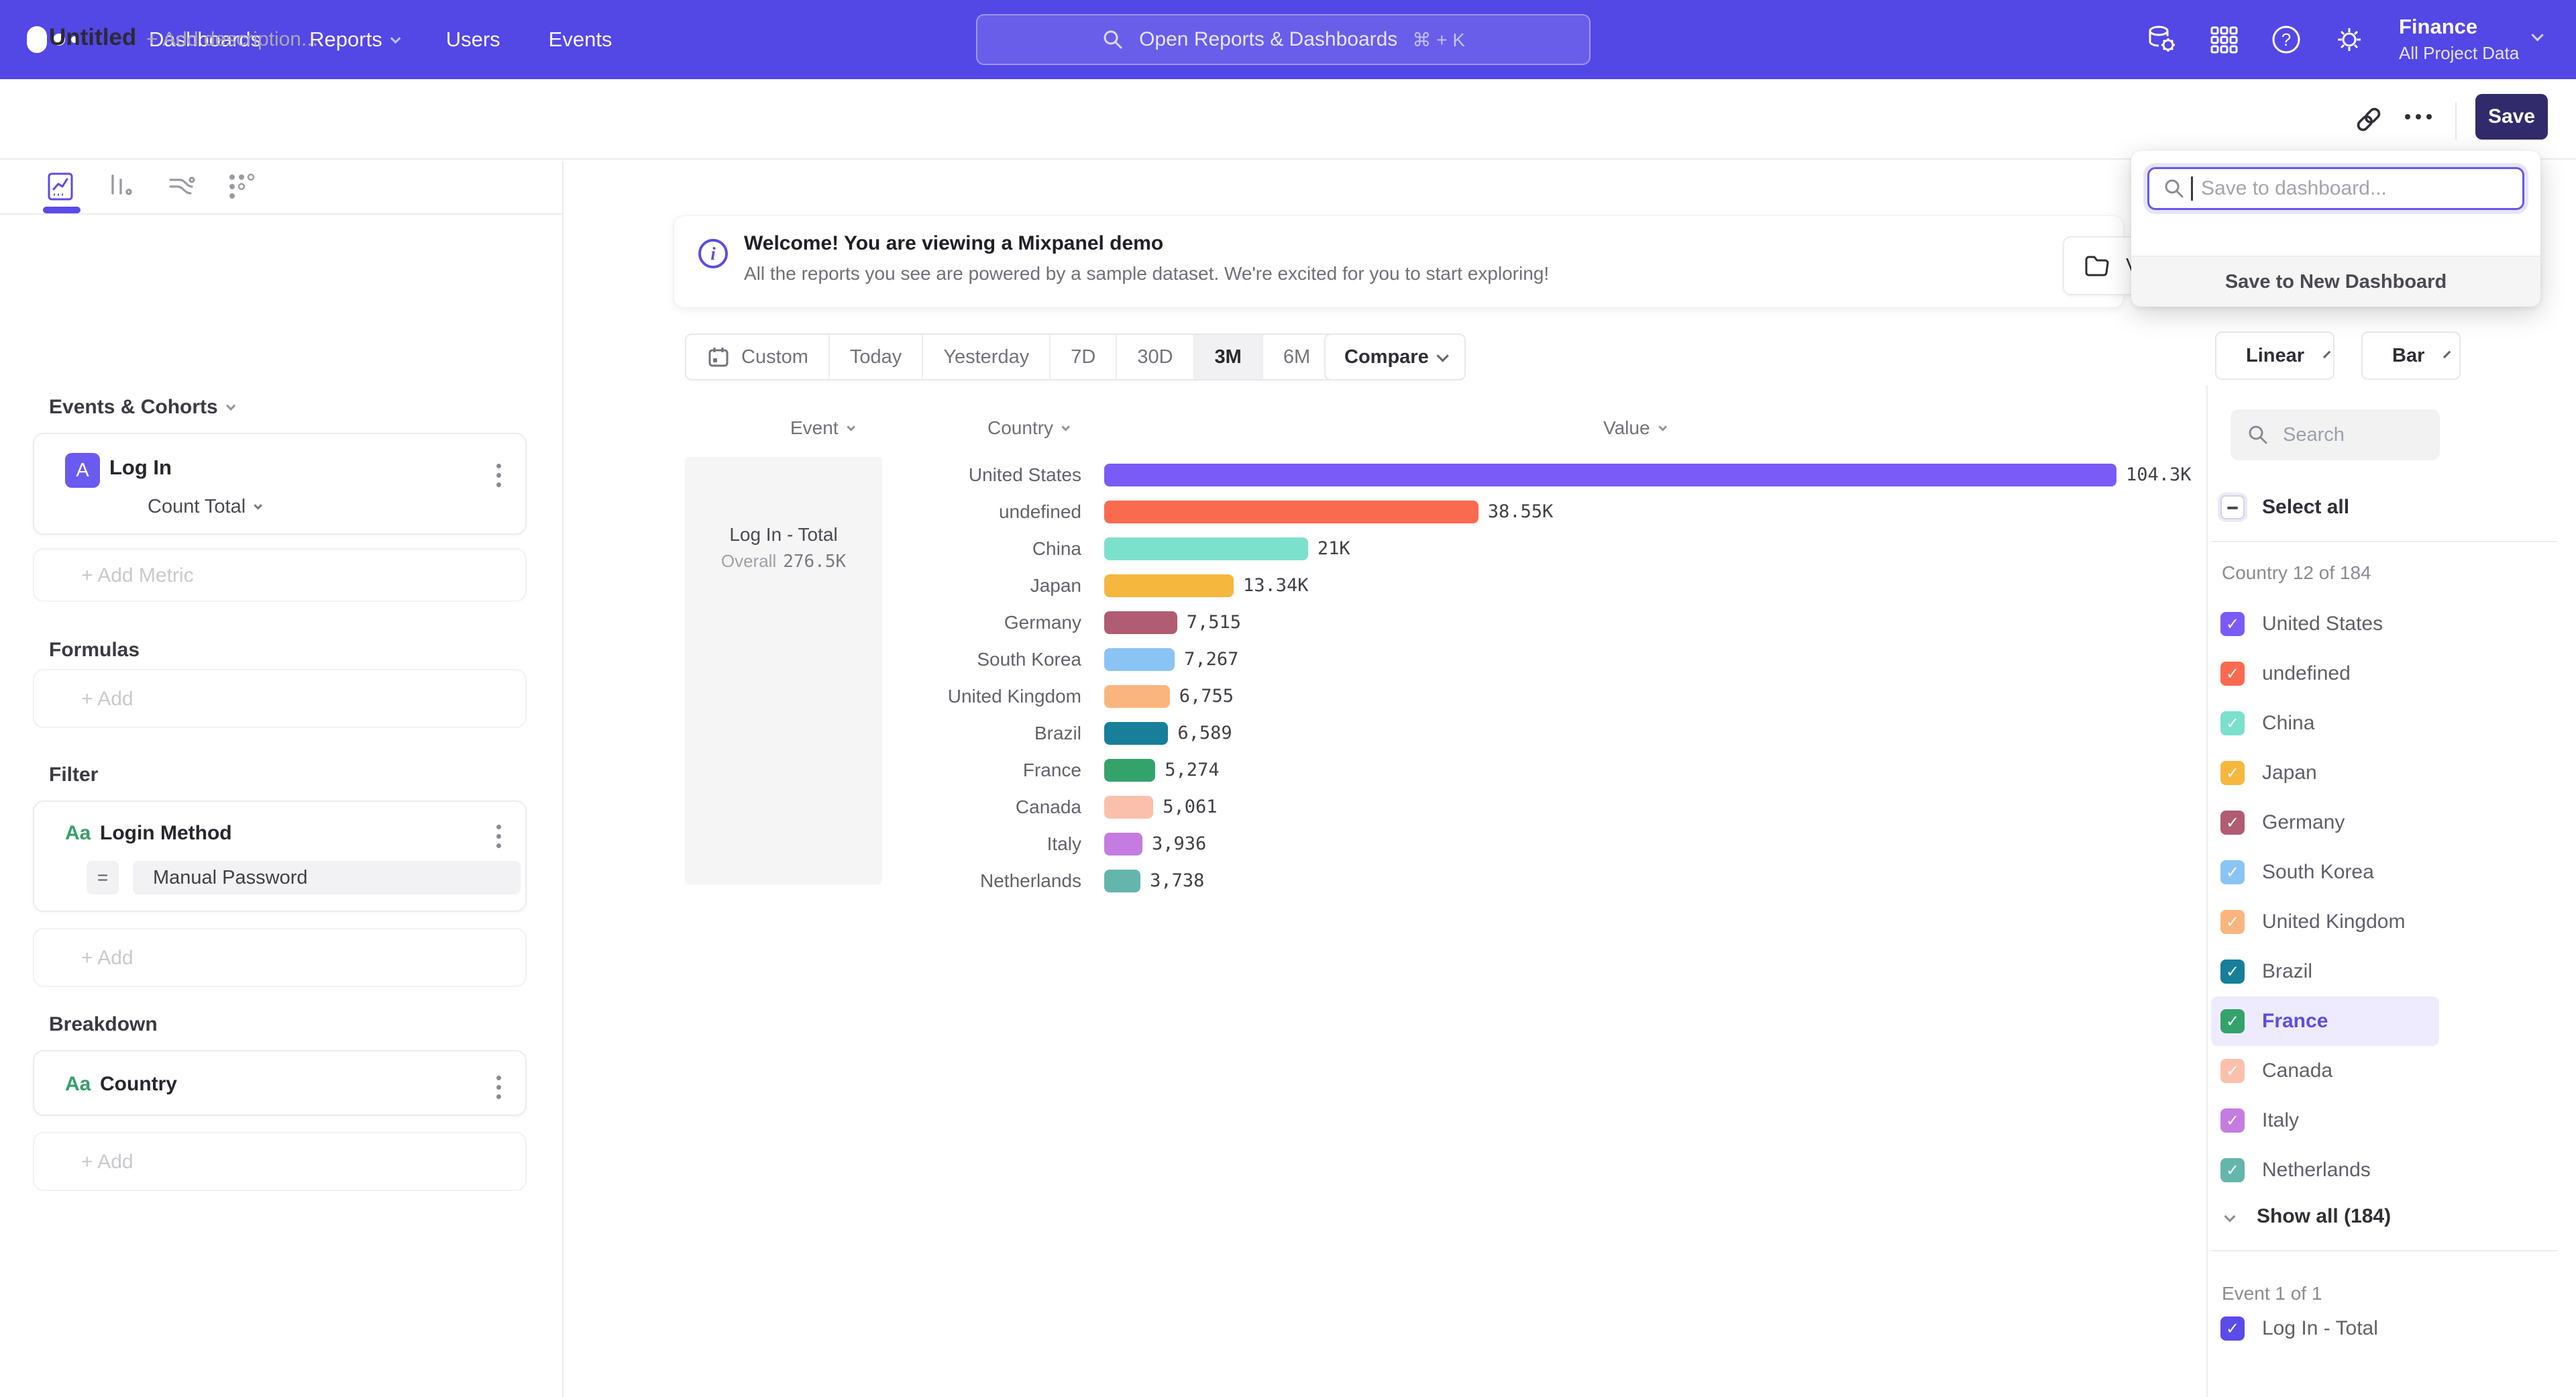 Image resolution: width=2576 pixels, height=1397 pixels. What do you see at coordinates (1542, 844) in the screenshot?
I see `bar-row: Italy 3,936` at bounding box center [1542, 844].